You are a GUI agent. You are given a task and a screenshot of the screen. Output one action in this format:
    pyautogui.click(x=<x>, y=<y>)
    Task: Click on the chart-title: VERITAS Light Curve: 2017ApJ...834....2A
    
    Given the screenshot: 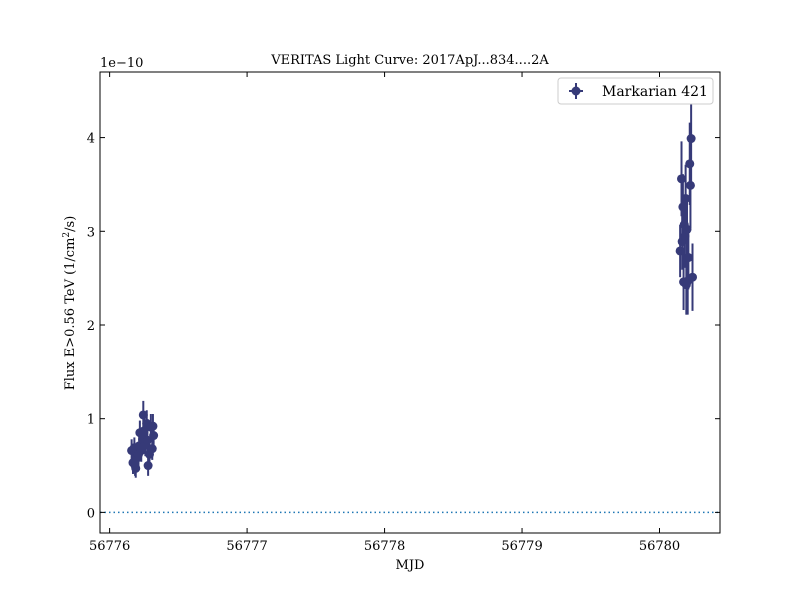 What is the action you would take?
    pyautogui.click(x=409, y=60)
    